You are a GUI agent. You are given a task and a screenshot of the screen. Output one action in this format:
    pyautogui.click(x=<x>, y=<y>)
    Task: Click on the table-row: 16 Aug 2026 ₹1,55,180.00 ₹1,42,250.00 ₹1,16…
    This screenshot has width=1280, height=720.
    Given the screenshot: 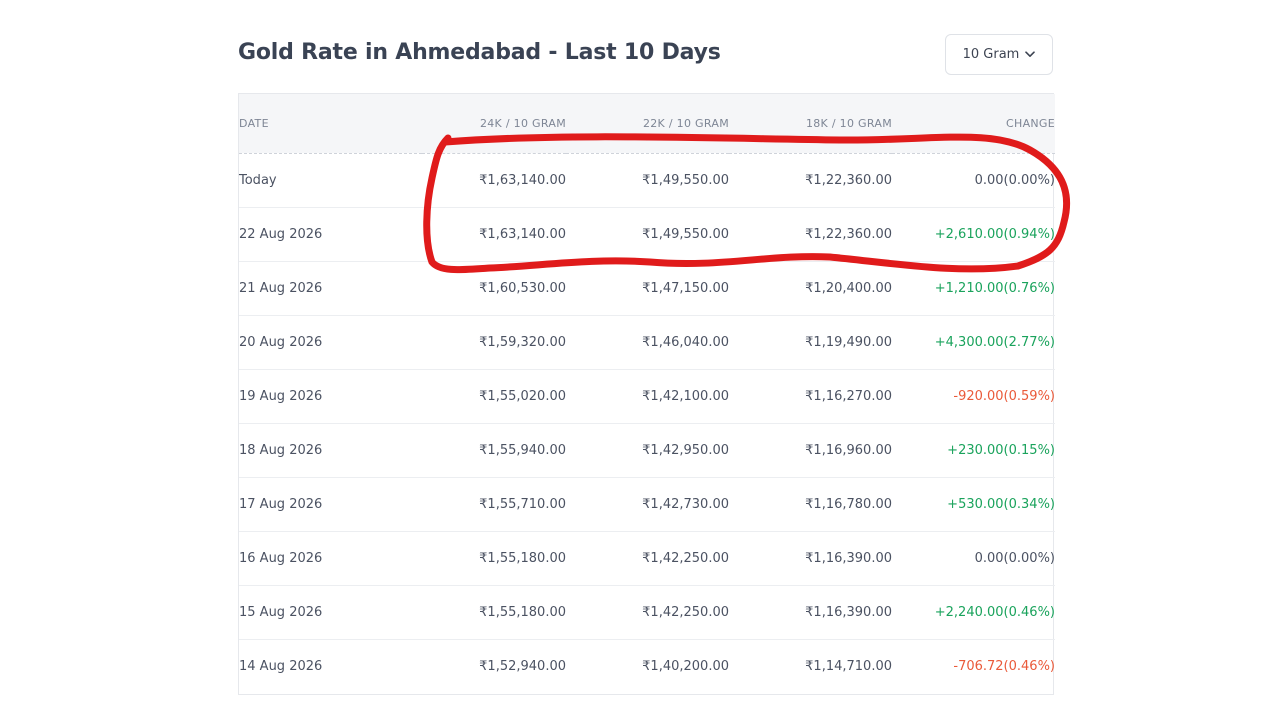 What is the action you would take?
    pyautogui.click(x=647, y=557)
    